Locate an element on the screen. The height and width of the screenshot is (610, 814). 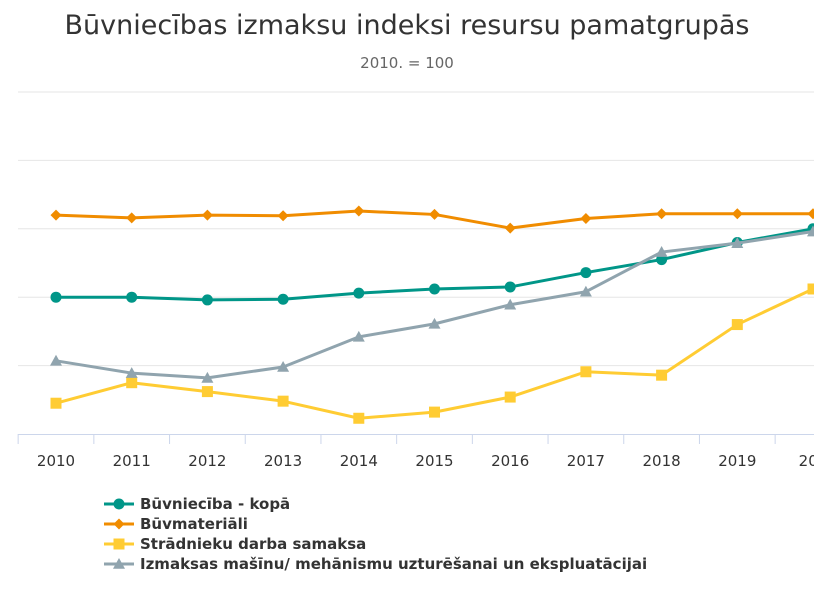
x-axis is located at coordinates (415, 439).